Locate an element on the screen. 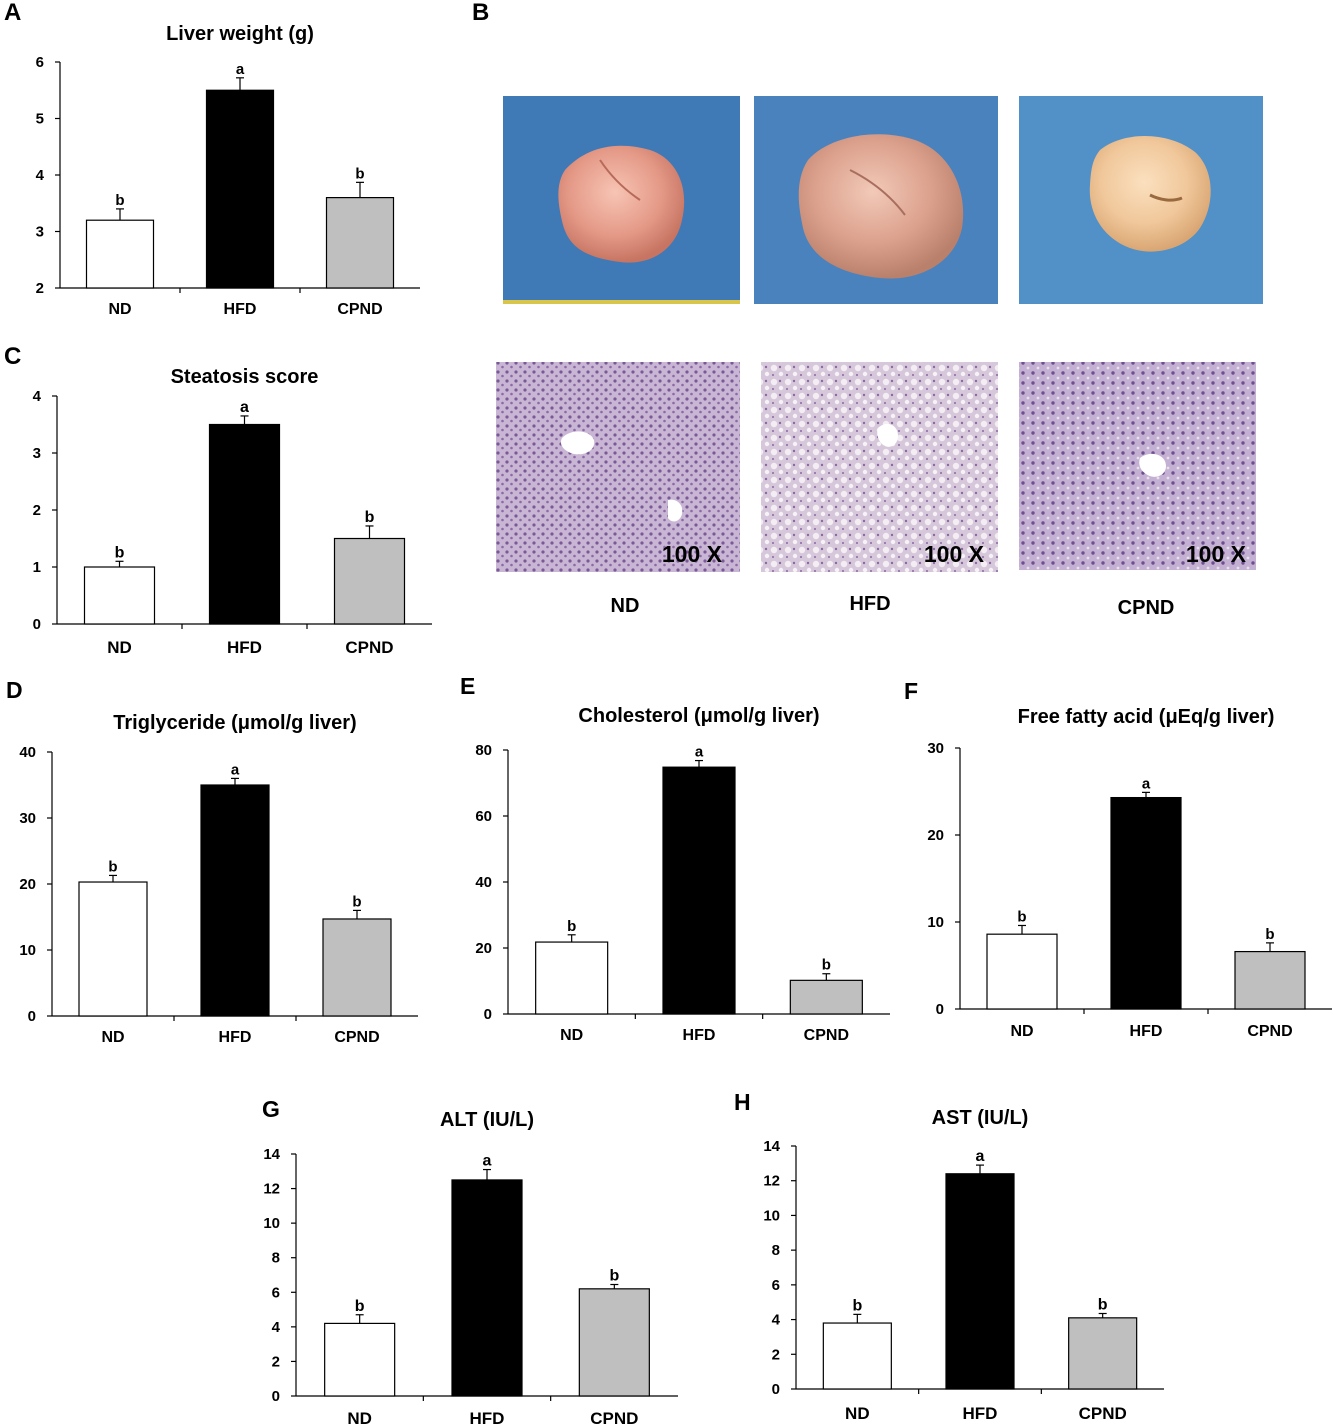  significance-label-c-nd: b is located at coordinates (120, 552).